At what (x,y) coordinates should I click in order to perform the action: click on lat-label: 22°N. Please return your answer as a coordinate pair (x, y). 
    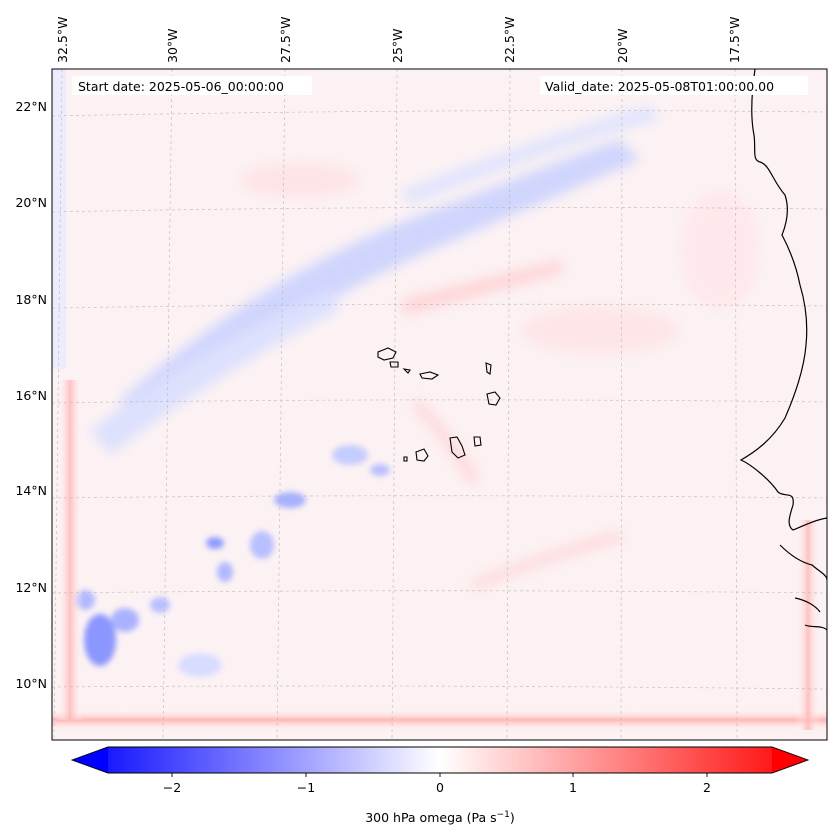
    Looking at the image, I should click on (31, 106).